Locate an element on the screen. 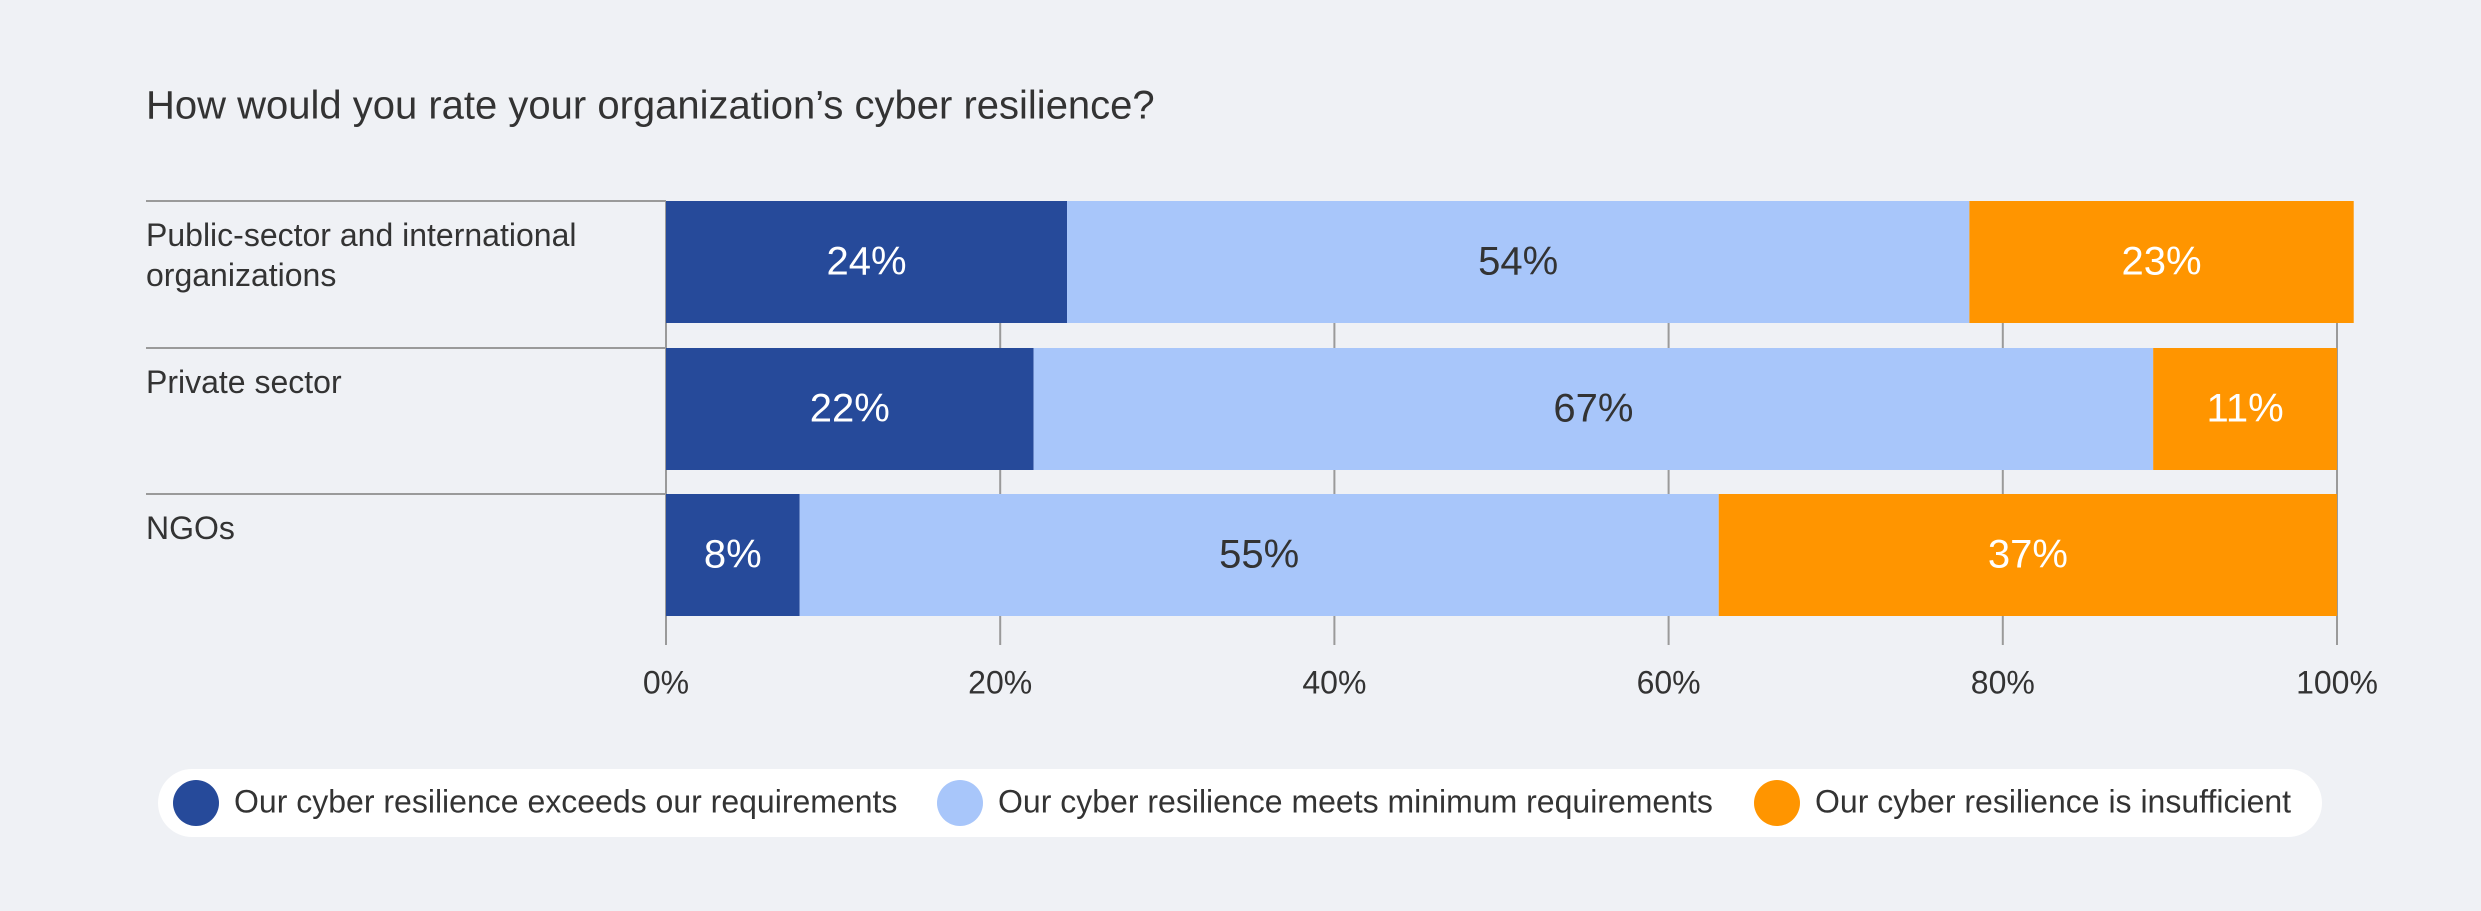 This screenshot has width=2481, height=911. value-label: 22% is located at coordinates (850, 409).